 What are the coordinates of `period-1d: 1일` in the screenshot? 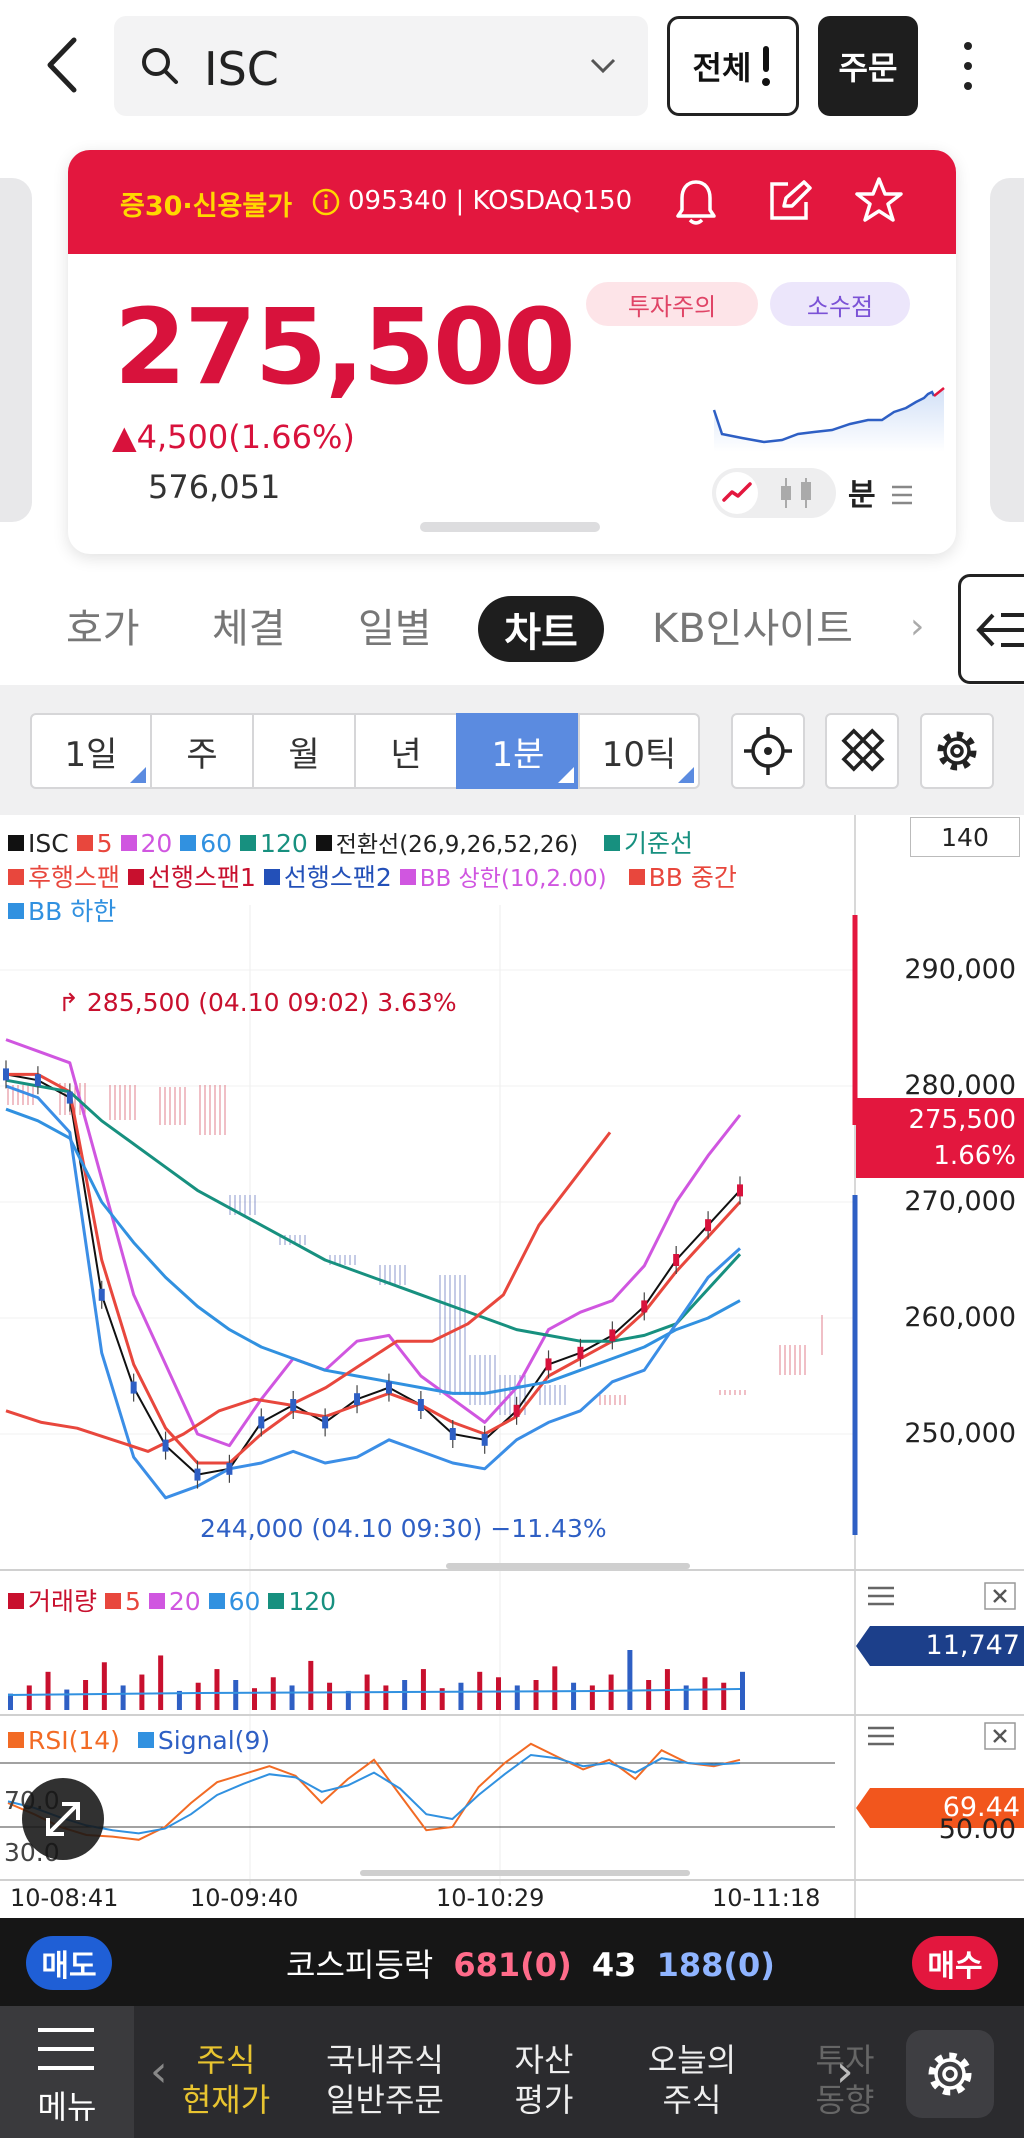 It's located at (91, 751).